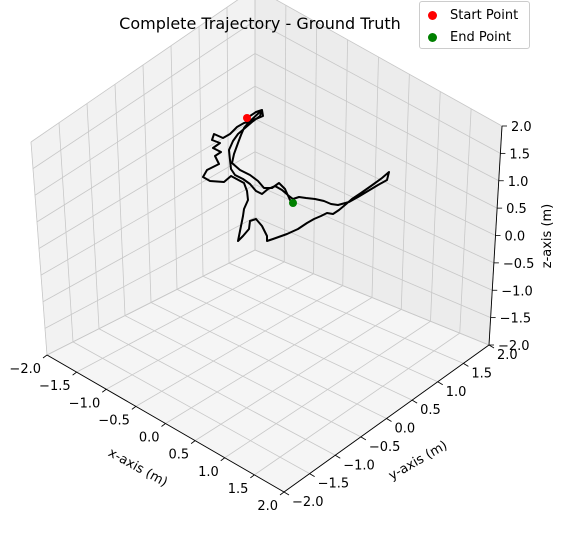  What do you see at coordinates (137, 468) in the screenshot?
I see `x-axis-label: x-axis (m)` at bounding box center [137, 468].